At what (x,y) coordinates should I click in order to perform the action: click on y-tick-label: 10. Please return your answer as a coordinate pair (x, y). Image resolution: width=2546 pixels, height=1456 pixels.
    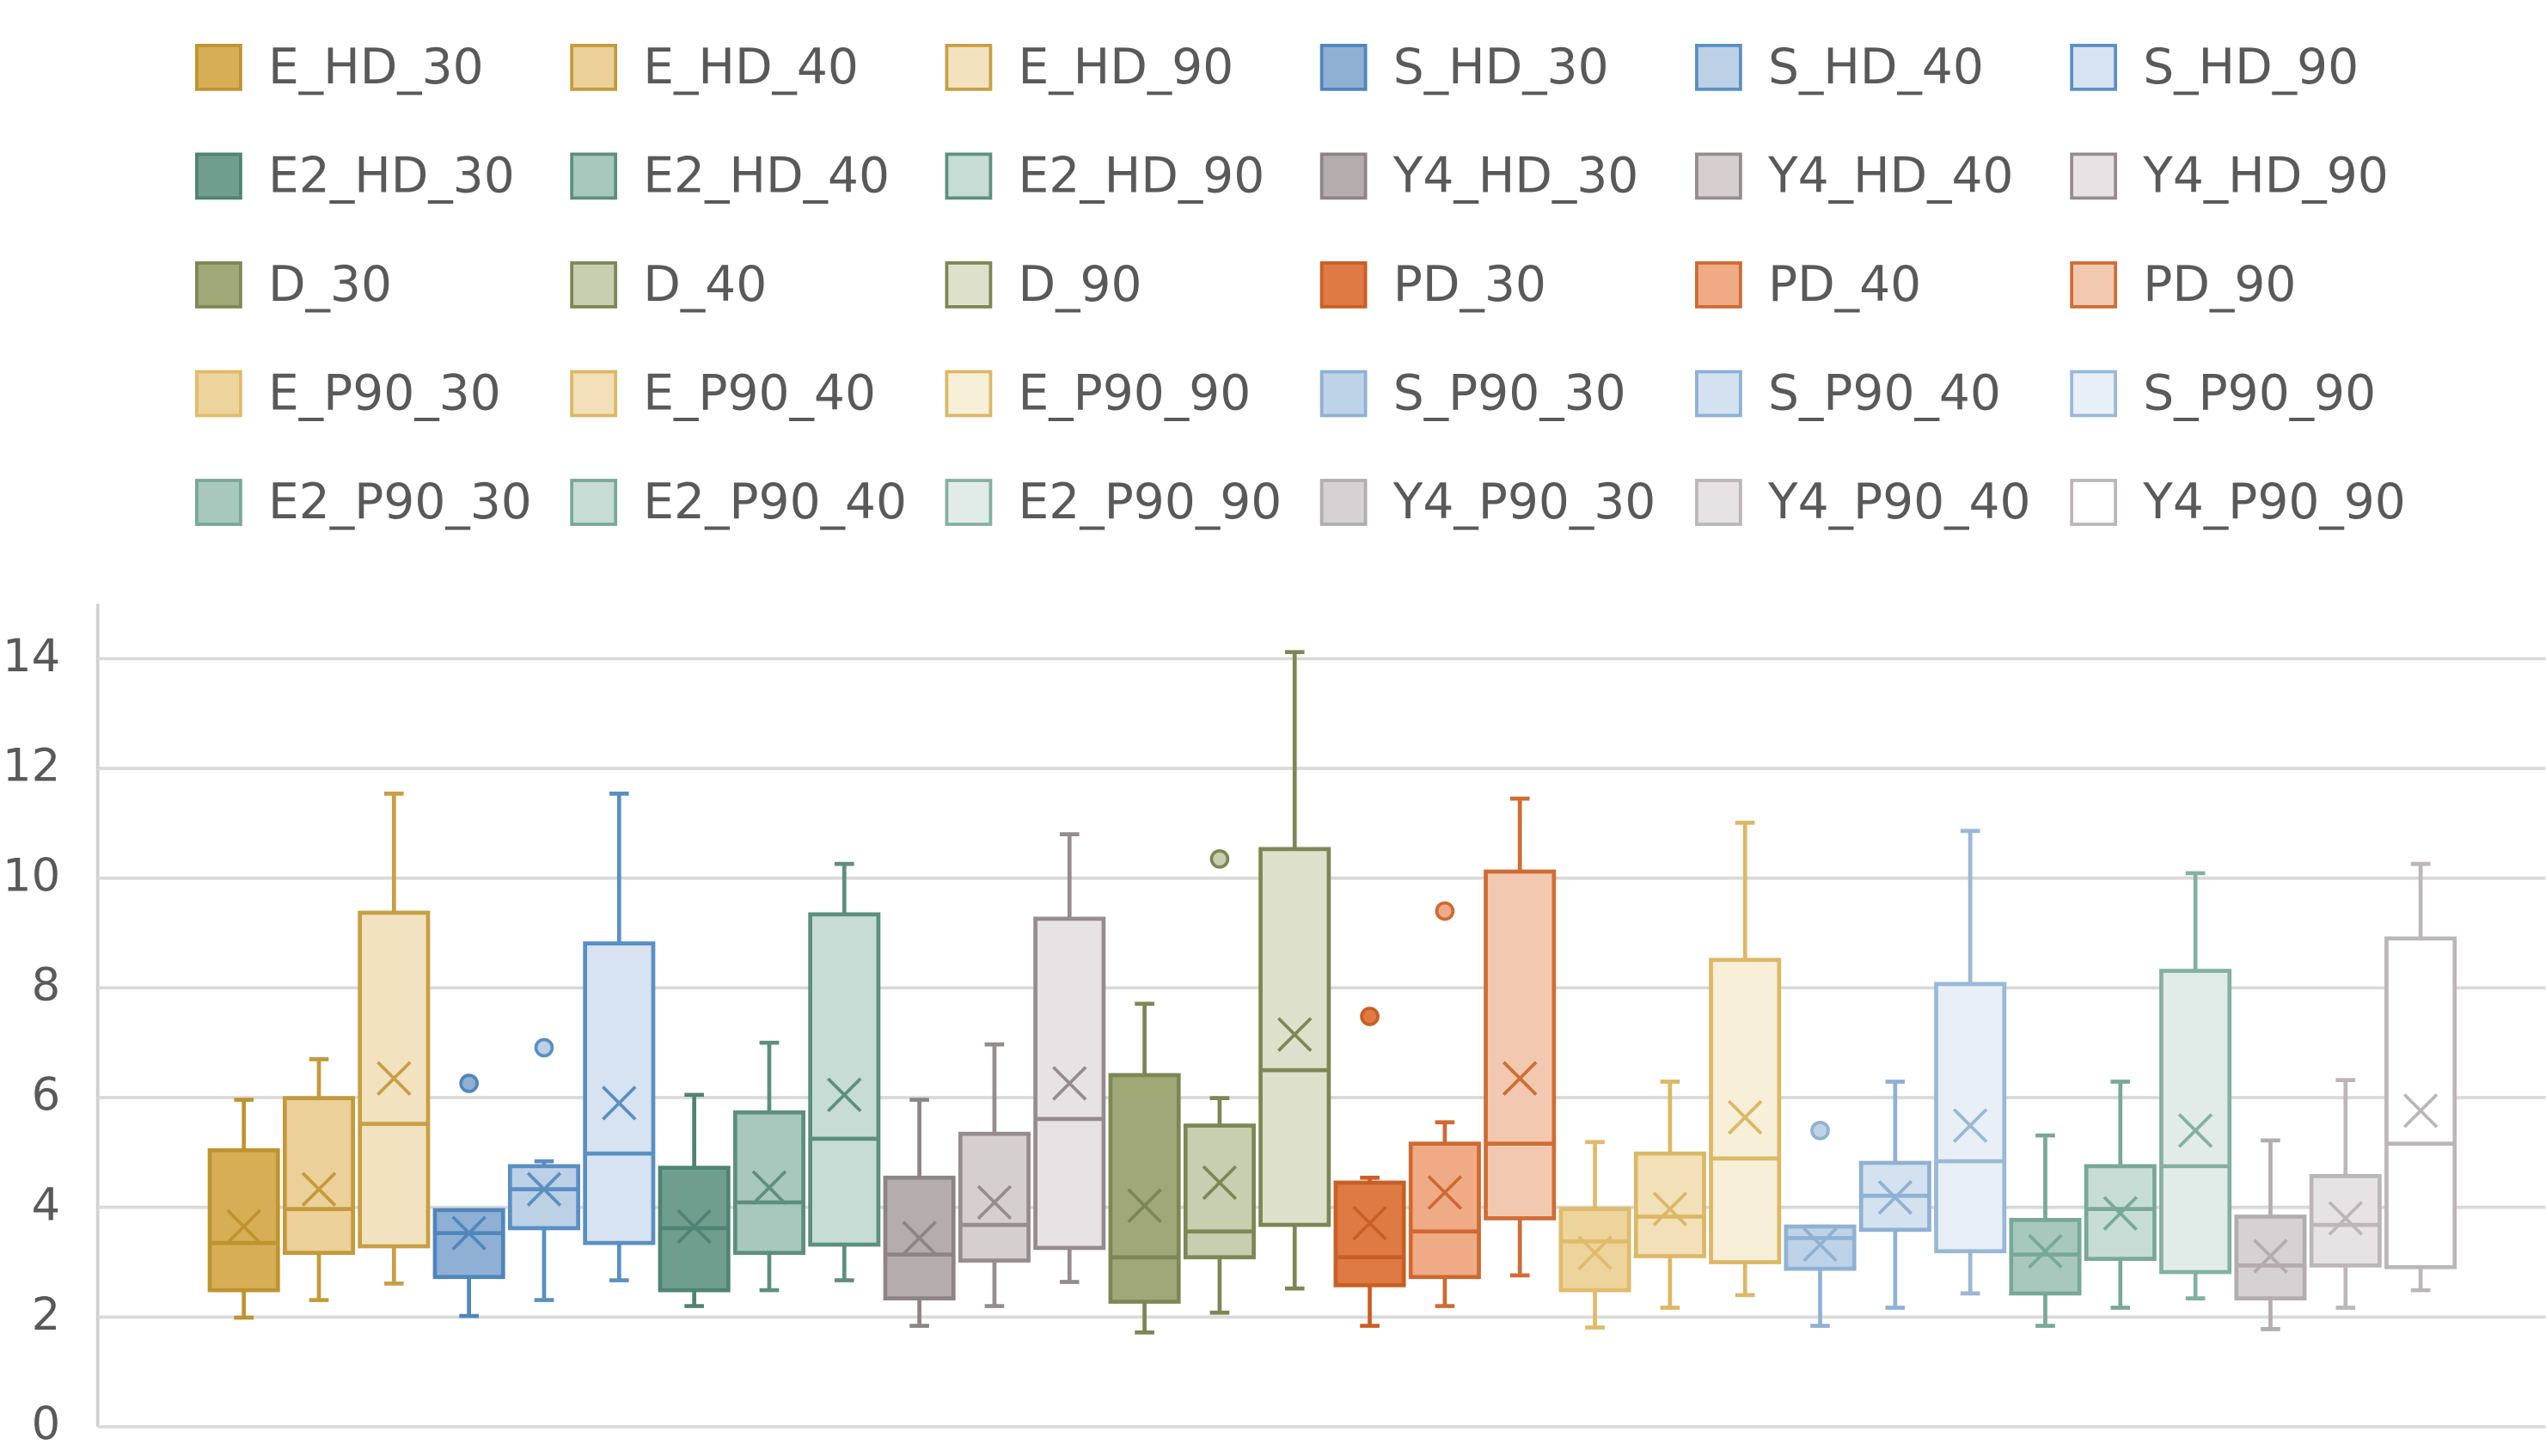
    Looking at the image, I should click on (32, 876).